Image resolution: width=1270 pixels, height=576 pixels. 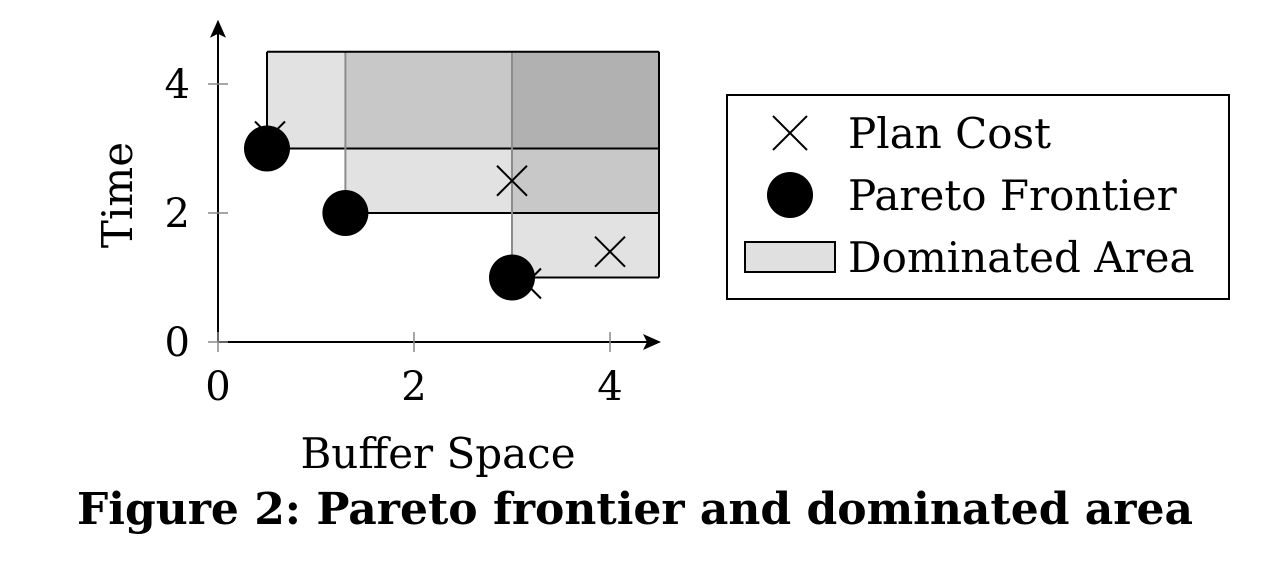 I want to click on x-tick-label: 2, so click(x=413, y=387).